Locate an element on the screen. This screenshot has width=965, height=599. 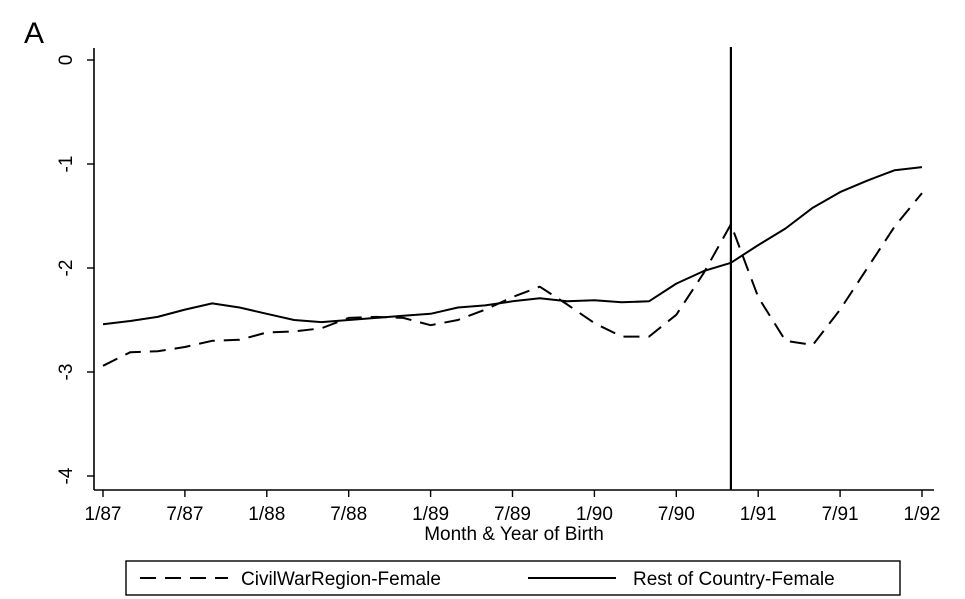
x-axis-title: Month & Year of Birth is located at coordinates (514, 534).